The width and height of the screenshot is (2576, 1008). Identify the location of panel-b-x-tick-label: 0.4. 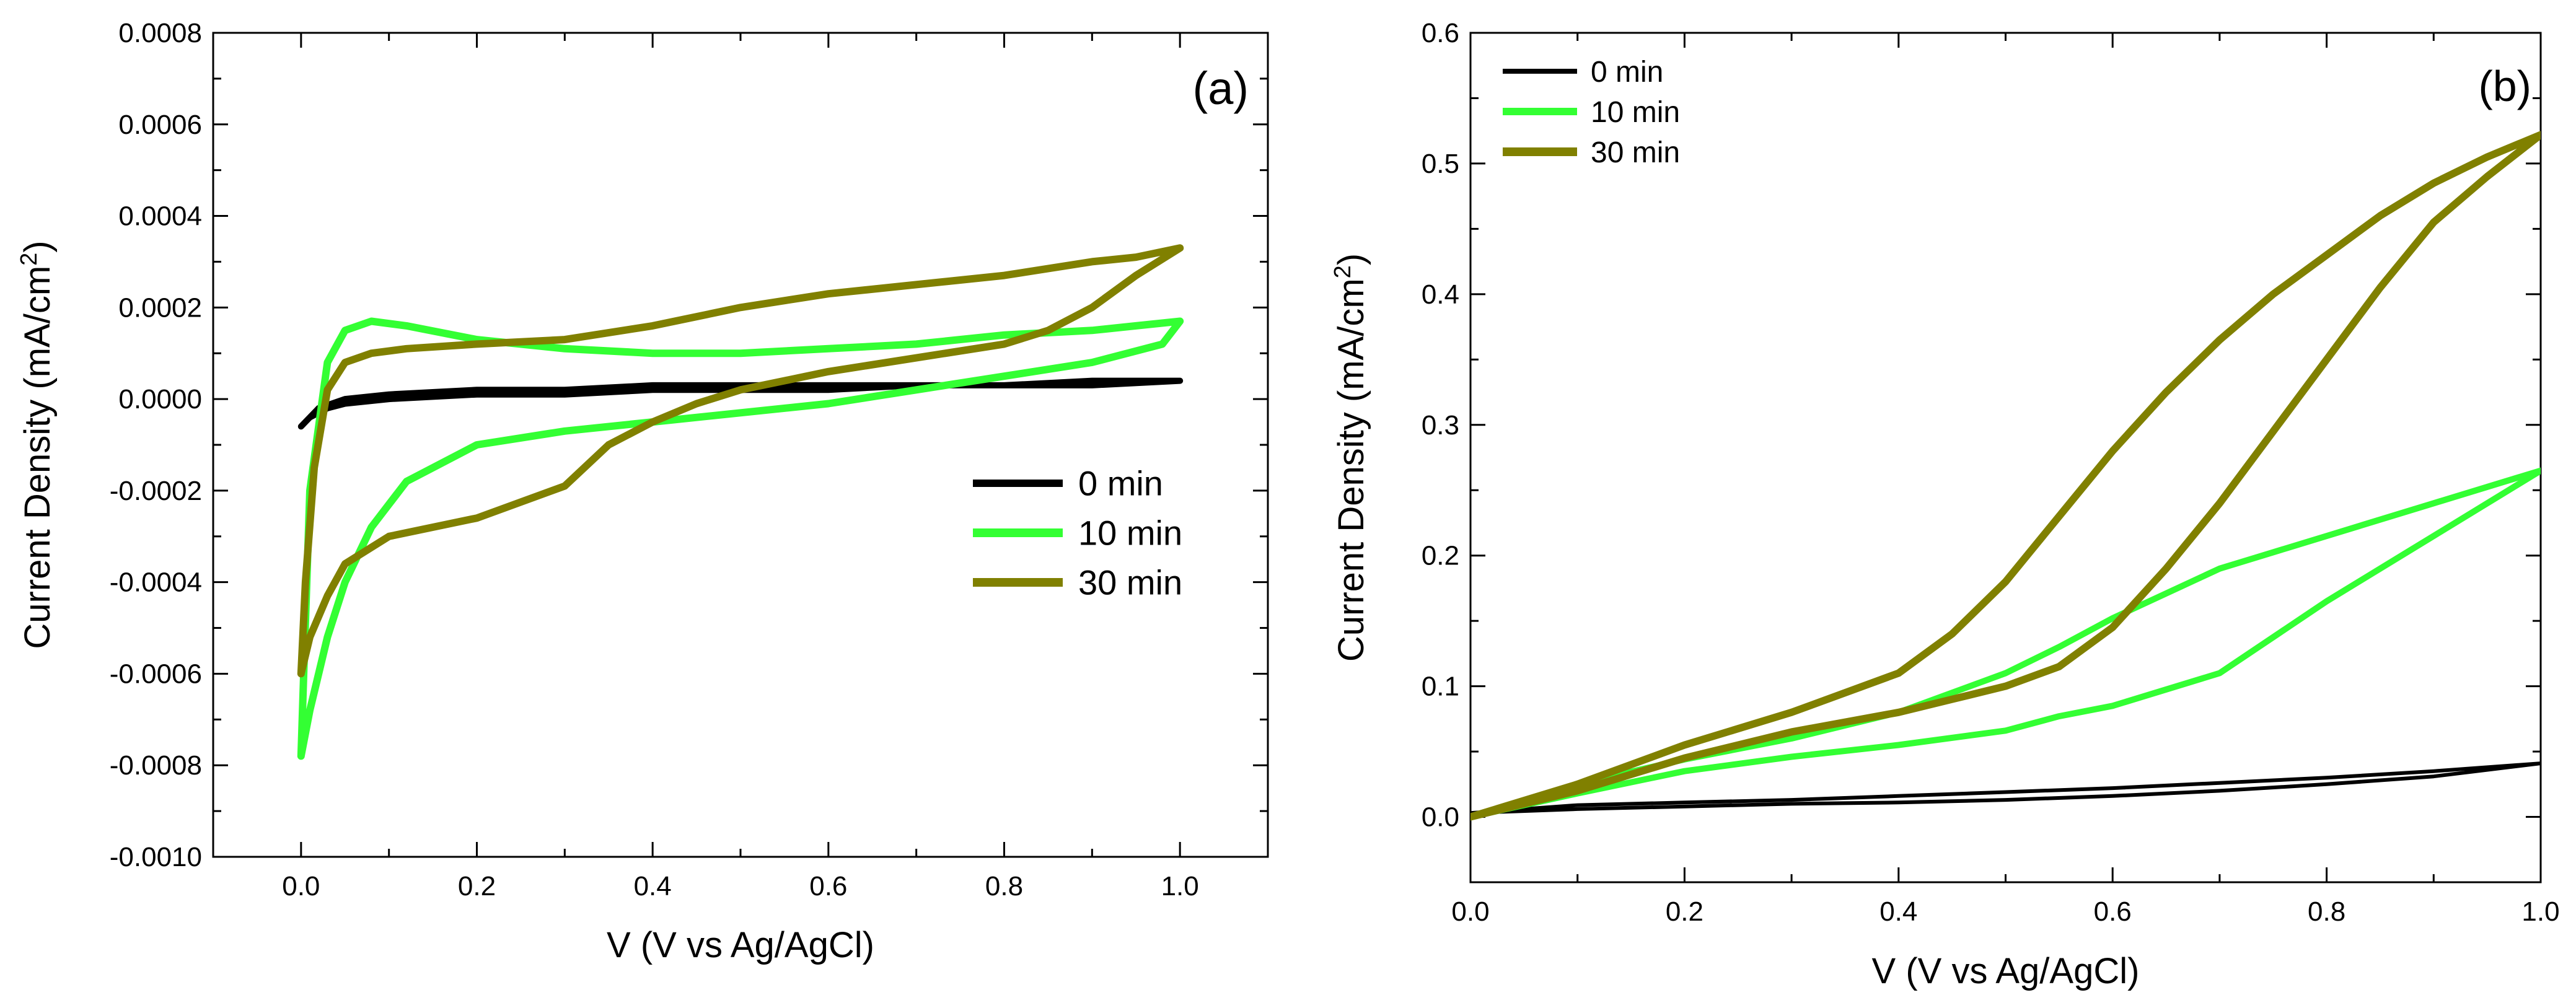
(1898, 912).